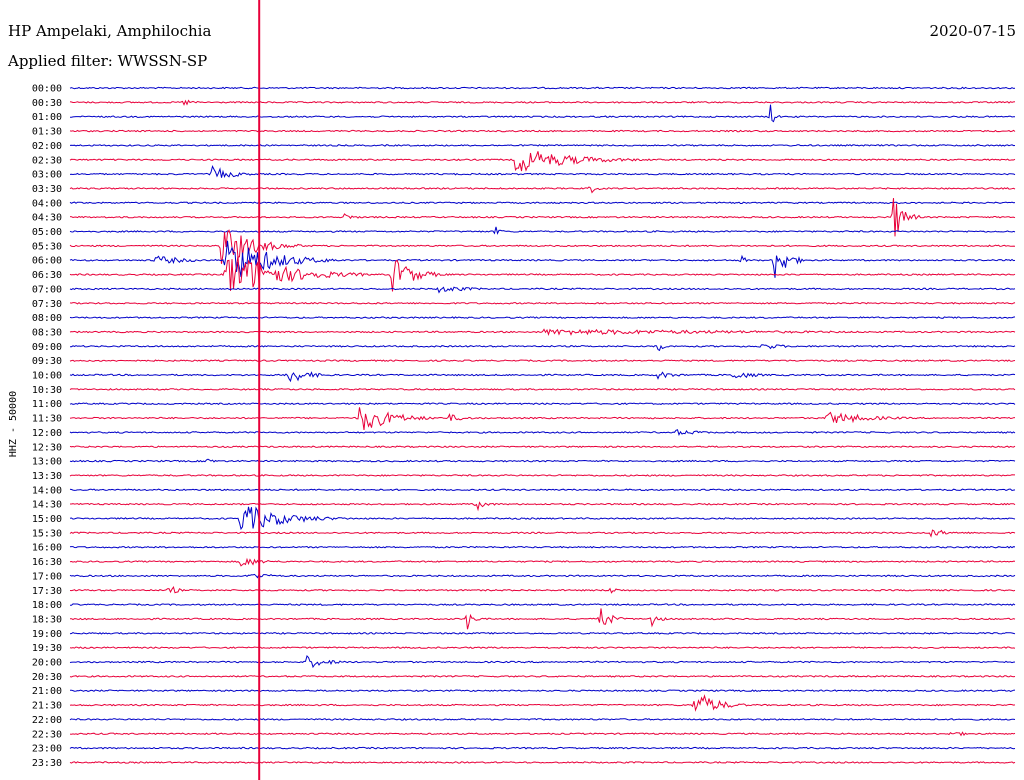 The width and height of the screenshot is (1024, 780). I want to click on time-tick-label: 18:30, so click(47, 619).